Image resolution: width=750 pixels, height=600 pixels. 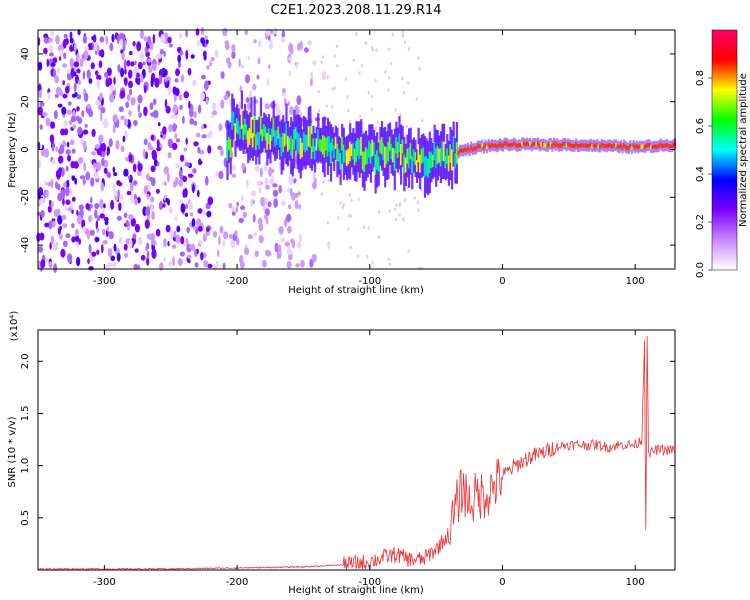 I want to click on spectrogram-y-label: Frequency (Hz), so click(x=12, y=150).